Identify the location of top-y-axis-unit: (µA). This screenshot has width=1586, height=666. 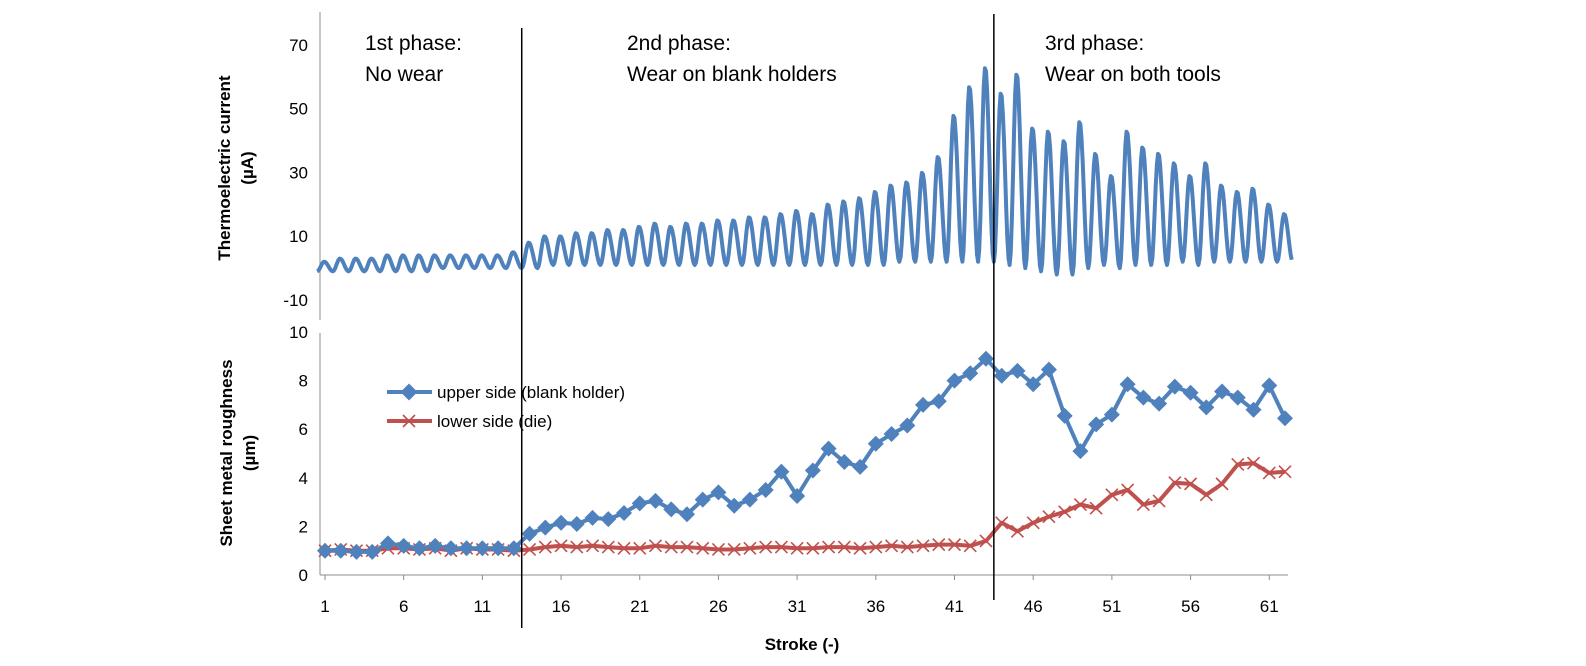
(247, 167).